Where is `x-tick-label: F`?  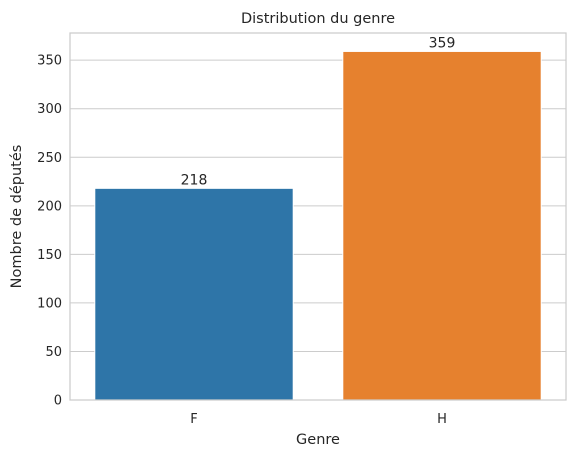 x-tick-label: F is located at coordinates (193, 419).